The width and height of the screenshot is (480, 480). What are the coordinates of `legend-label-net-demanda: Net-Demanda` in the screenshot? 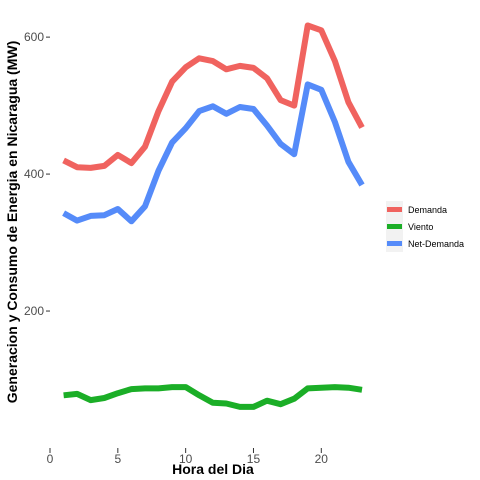 It's located at (436, 244).